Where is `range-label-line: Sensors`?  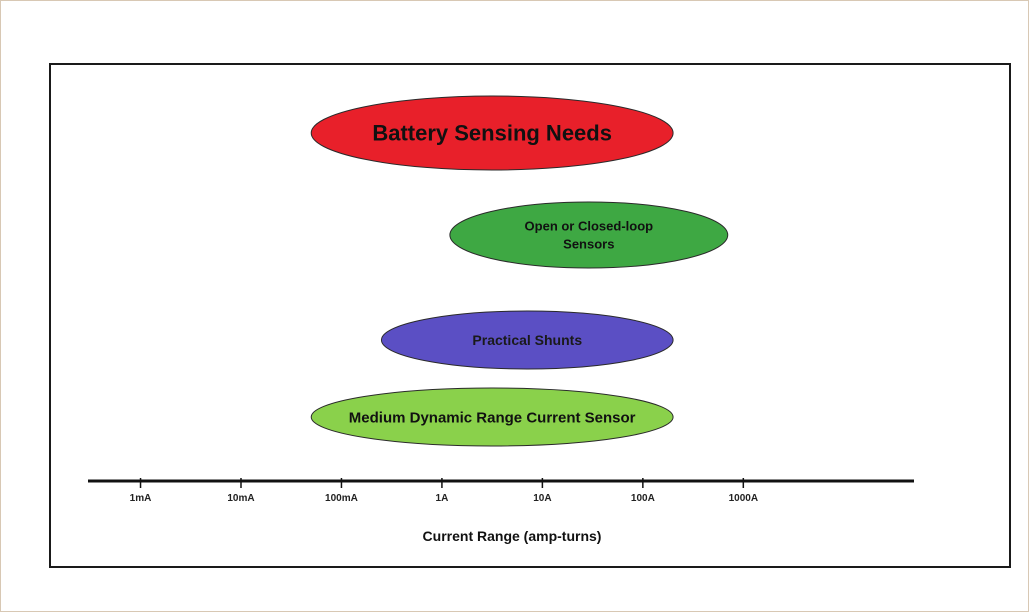
range-label-line: Sensors is located at coordinates (588, 244).